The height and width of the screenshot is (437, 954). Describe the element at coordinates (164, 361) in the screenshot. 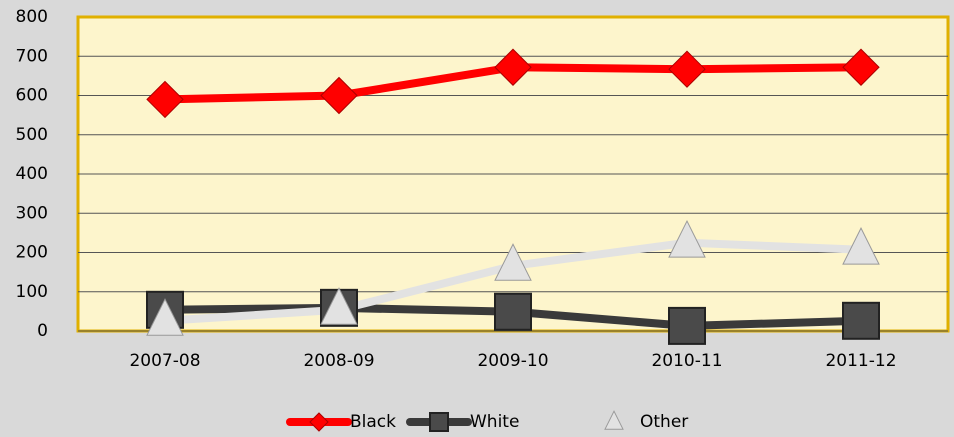

I see `x-tick-label: 2007-08` at that location.